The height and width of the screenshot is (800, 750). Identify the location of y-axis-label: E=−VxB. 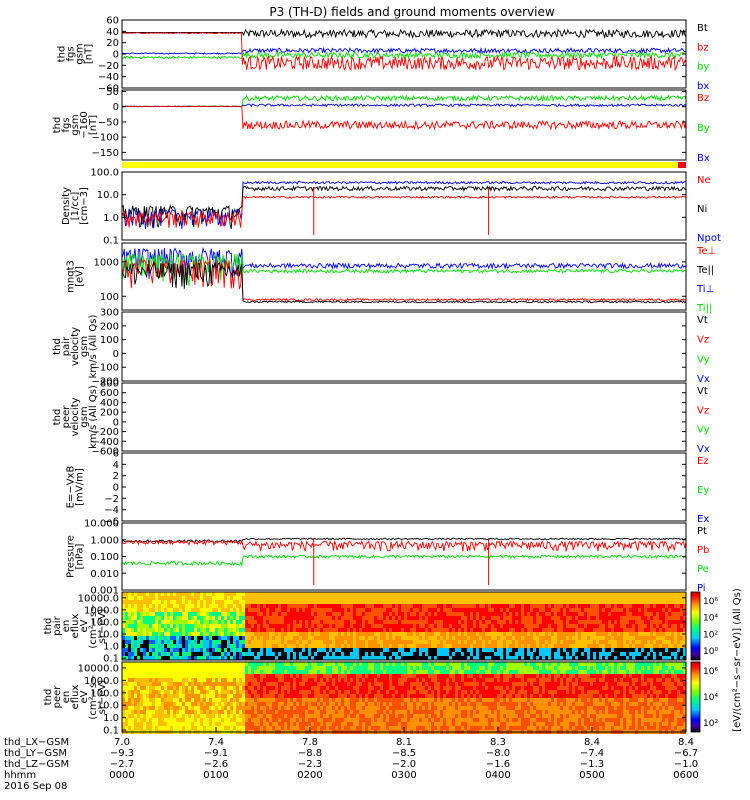
(71, 487).